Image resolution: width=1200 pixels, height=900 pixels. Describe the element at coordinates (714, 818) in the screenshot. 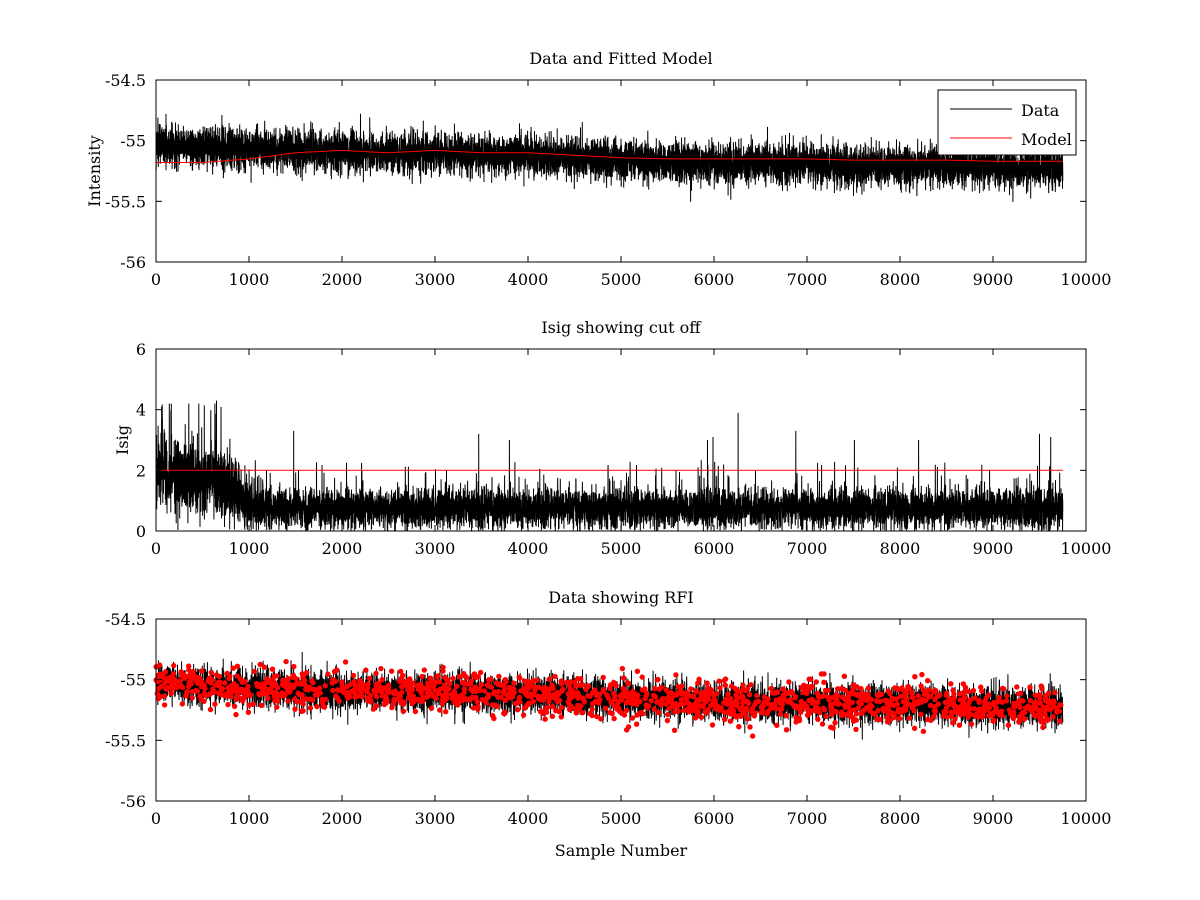

I see `x-tick-label: 6000` at that location.